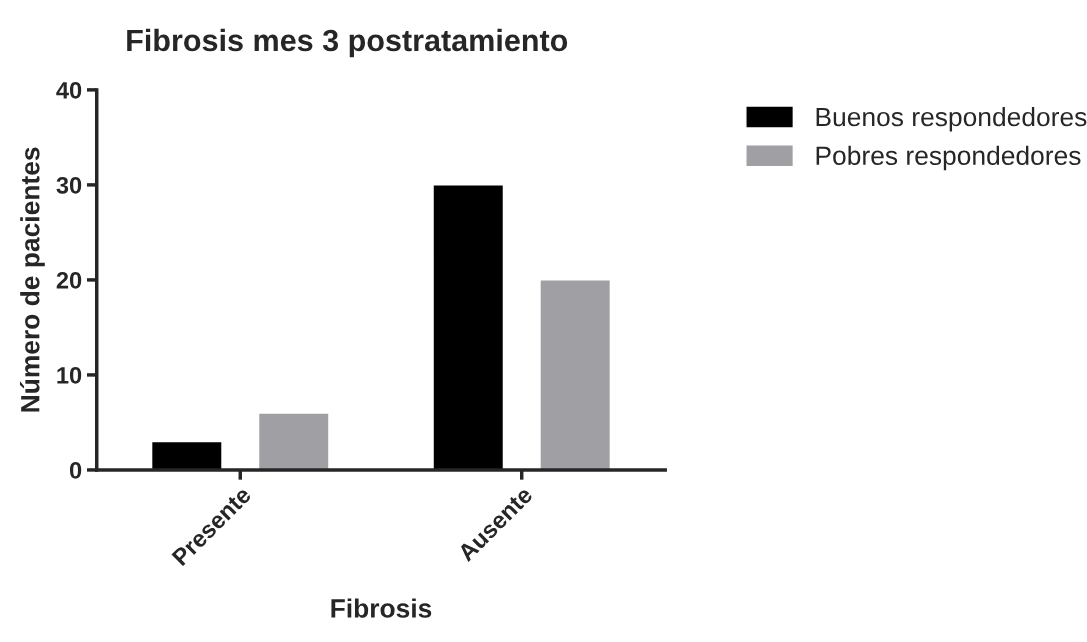 This screenshot has height=642, width=1087. Describe the element at coordinates (69, 375) in the screenshot. I see `y-tick-label: 10` at that location.